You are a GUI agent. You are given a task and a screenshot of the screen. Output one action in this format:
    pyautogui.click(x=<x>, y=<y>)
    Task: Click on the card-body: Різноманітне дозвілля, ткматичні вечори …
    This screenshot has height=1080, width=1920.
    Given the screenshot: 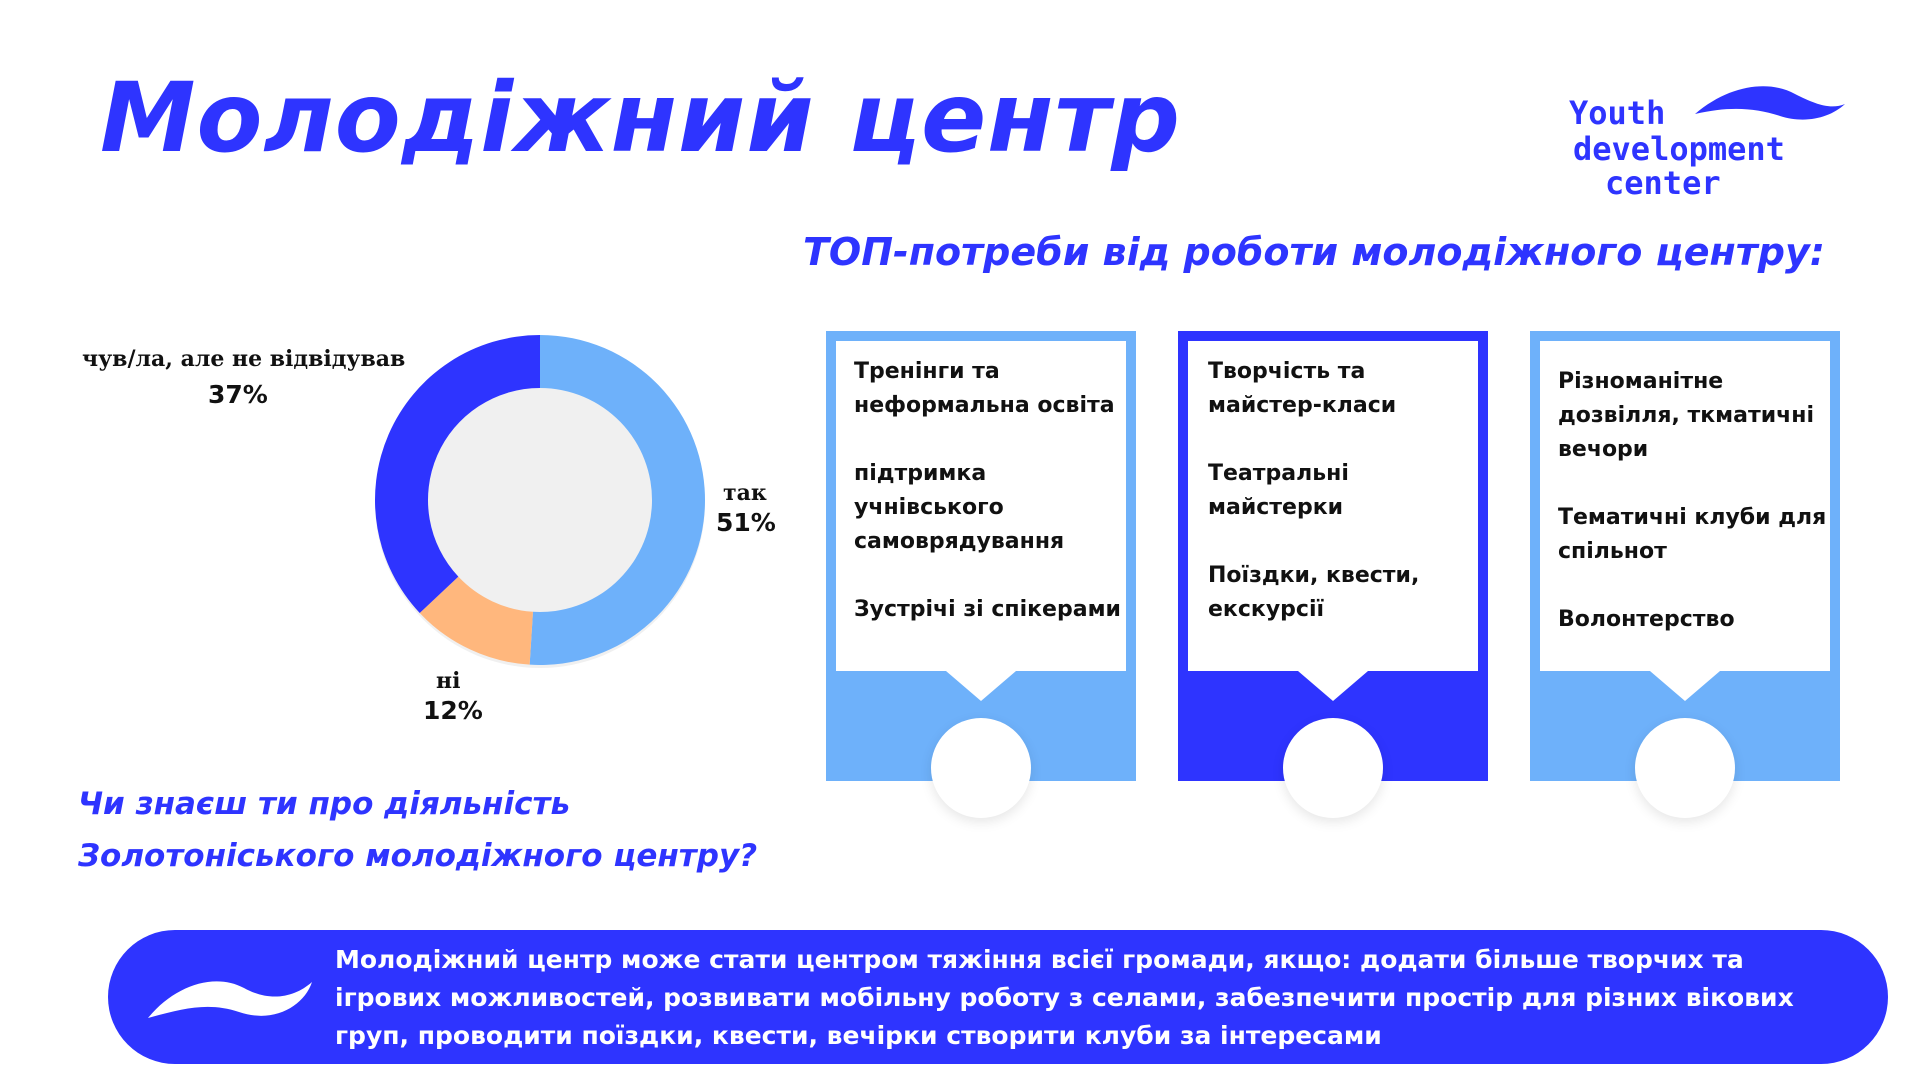 What is the action you would take?
    pyautogui.click(x=1685, y=506)
    